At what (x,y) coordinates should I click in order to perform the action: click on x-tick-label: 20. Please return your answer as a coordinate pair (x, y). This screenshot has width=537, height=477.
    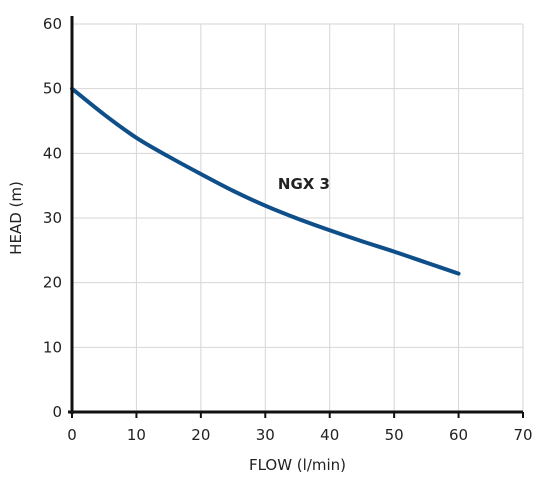
    Looking at the image, I should click on (200, 435).